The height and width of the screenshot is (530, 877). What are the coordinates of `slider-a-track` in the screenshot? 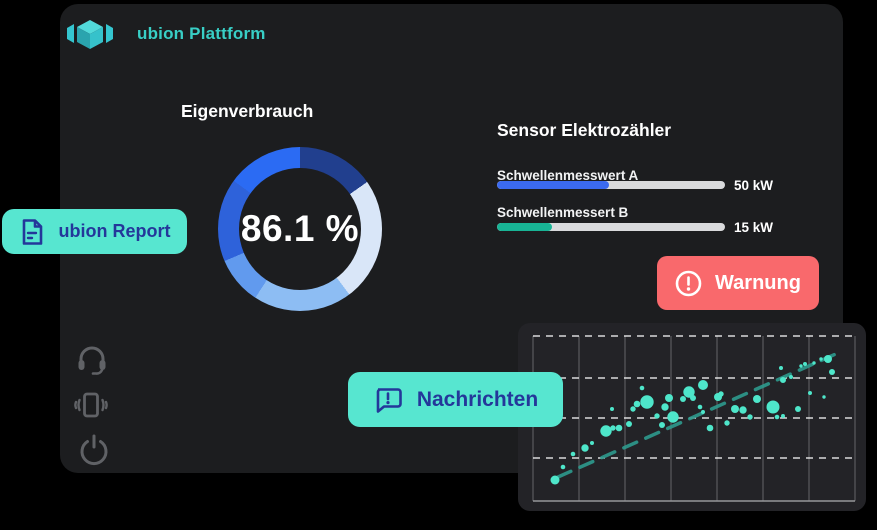 It's located at (611, 185).